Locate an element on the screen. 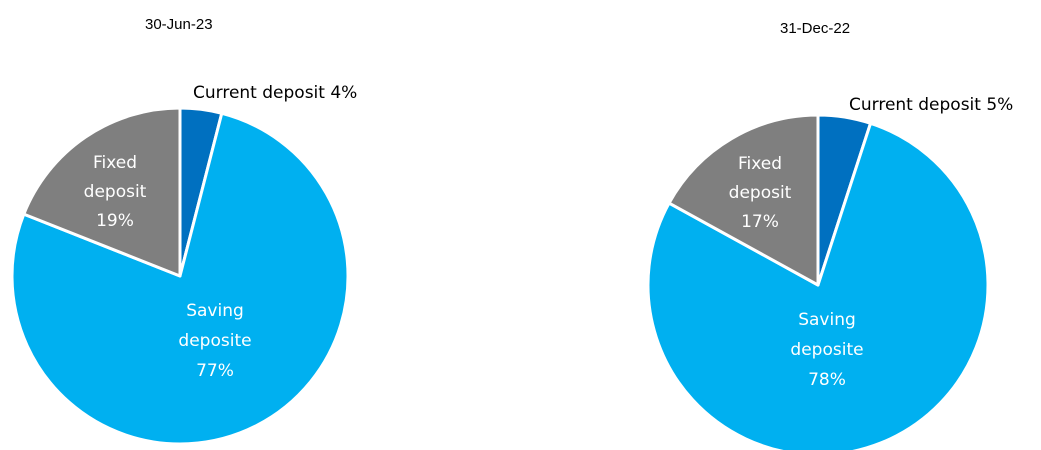 The image size is (1041, 450). data-label-fixed-deposit-jun-23: Fixed deposit 19% is located at coordinates (115, 192).